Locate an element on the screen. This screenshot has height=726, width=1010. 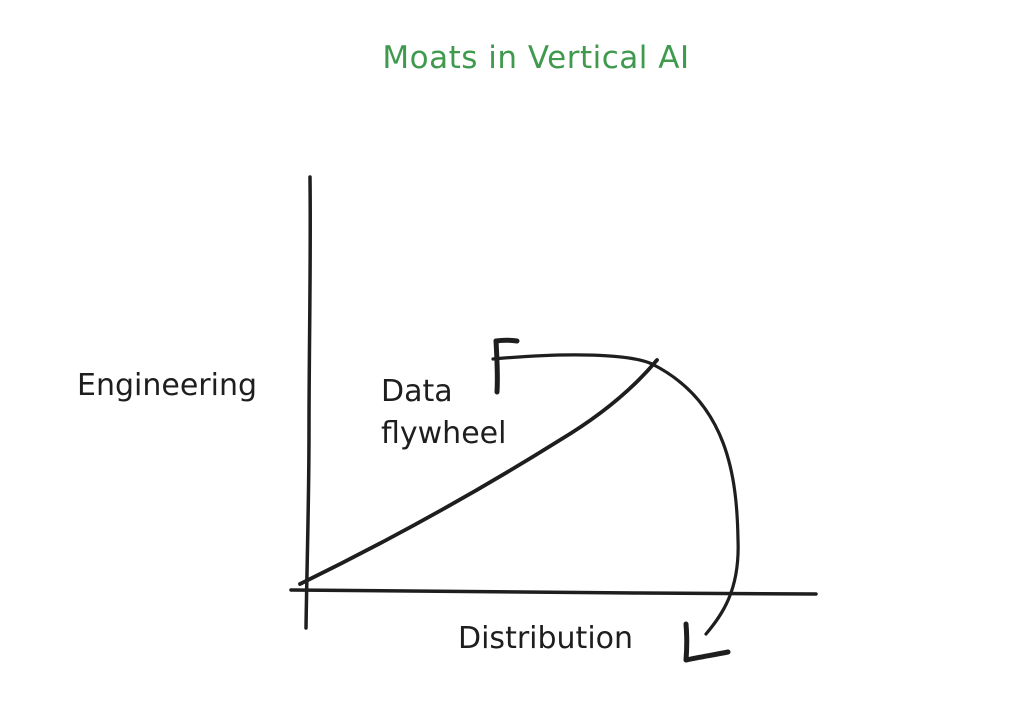
data-flywheel-line-2: flywheel is located at coordinates (444, 433).